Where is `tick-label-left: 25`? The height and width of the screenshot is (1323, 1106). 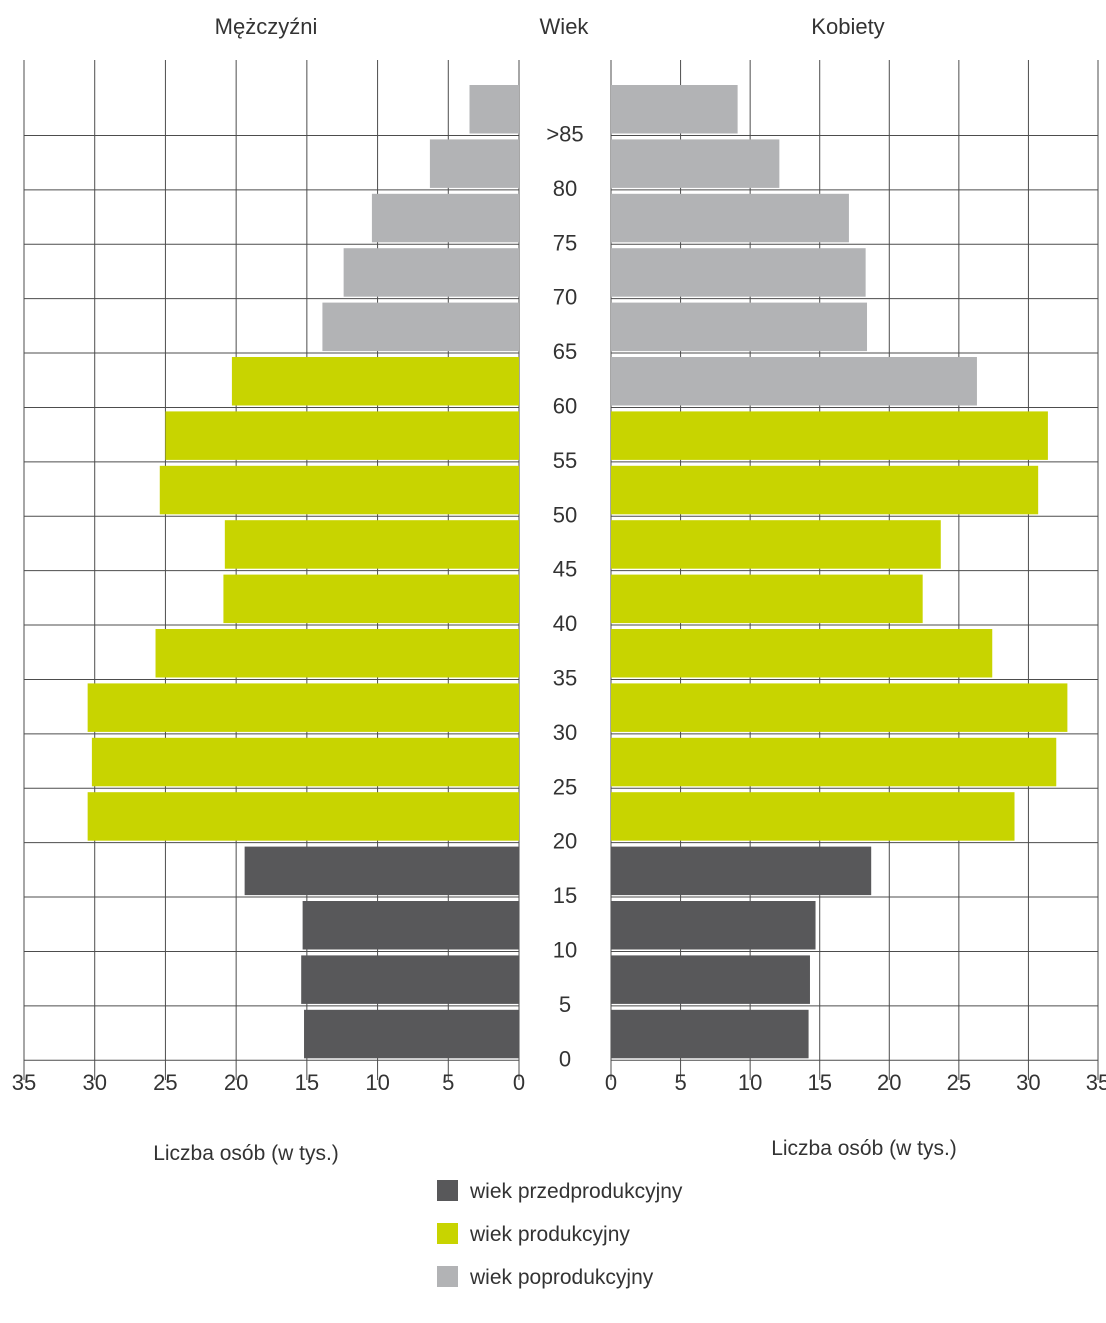 tick-label-left: 25 is located at coordinates (165, 1082).